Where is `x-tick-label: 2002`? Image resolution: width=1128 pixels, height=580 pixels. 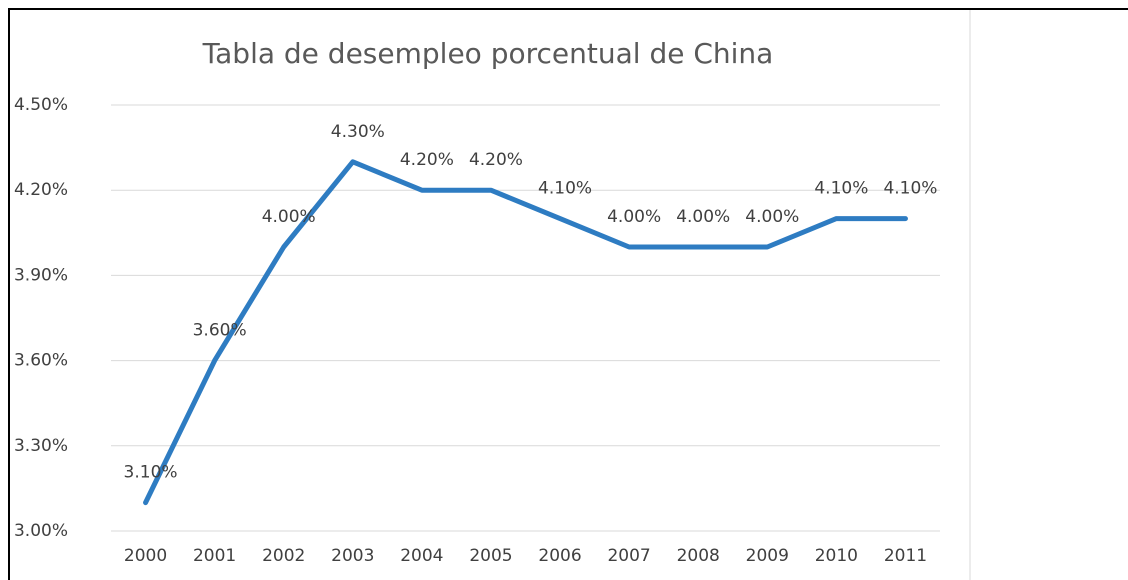 x-tick-label: 2002 is located at coordinates (283, 556).